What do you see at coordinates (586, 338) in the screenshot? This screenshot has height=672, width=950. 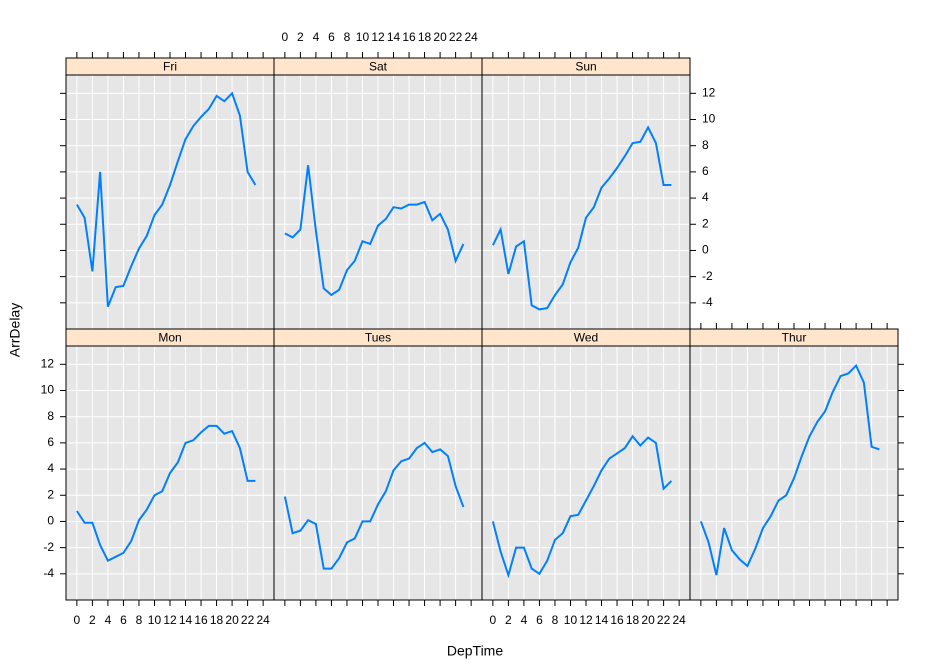 I see `strip-label: Wed` at bounding box center [586, 338].